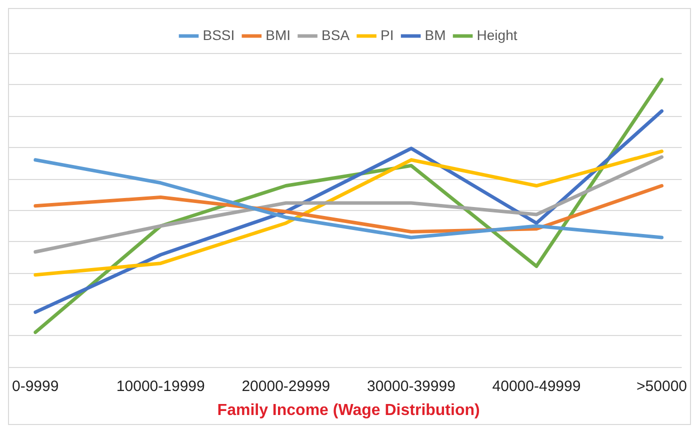 Image resolution: width=699 pixels, height=433 pixels. I want to click on x-tick-label: 30000-39999, so click(411, 386).